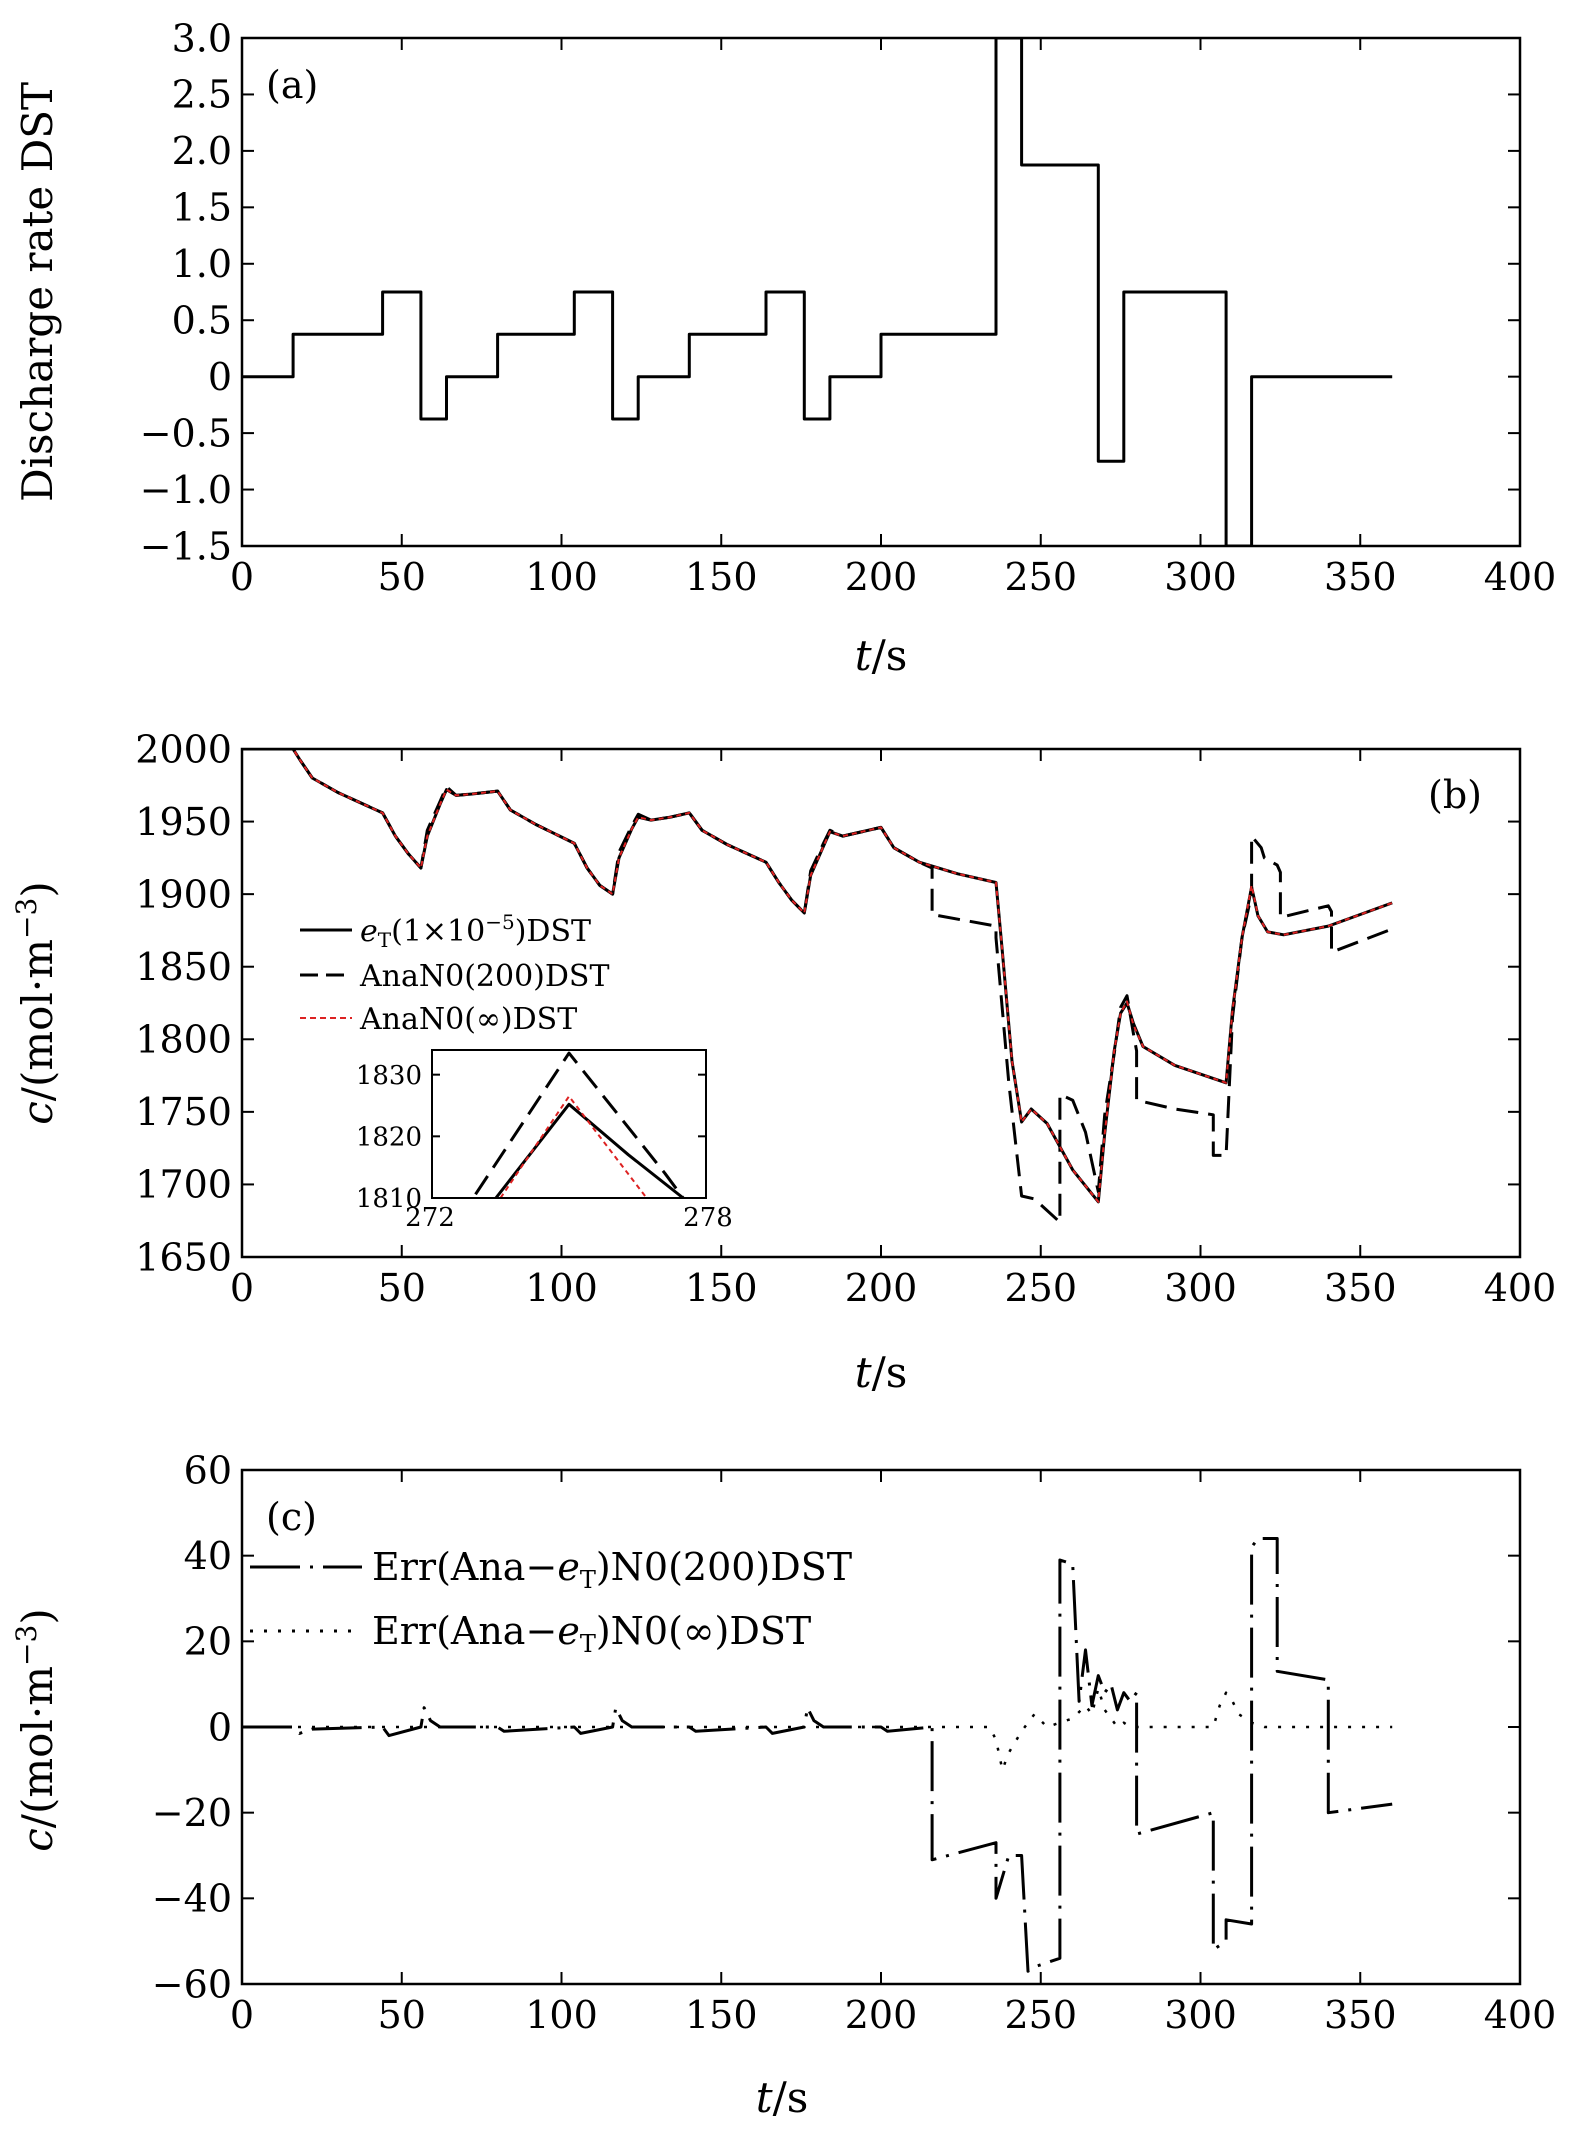 The width and height of the screenshot is (1575, 2136). Describe the element at coordinates (881, 577) in the screenshot. I see `panel-a-xtick-label: 200` at that location.